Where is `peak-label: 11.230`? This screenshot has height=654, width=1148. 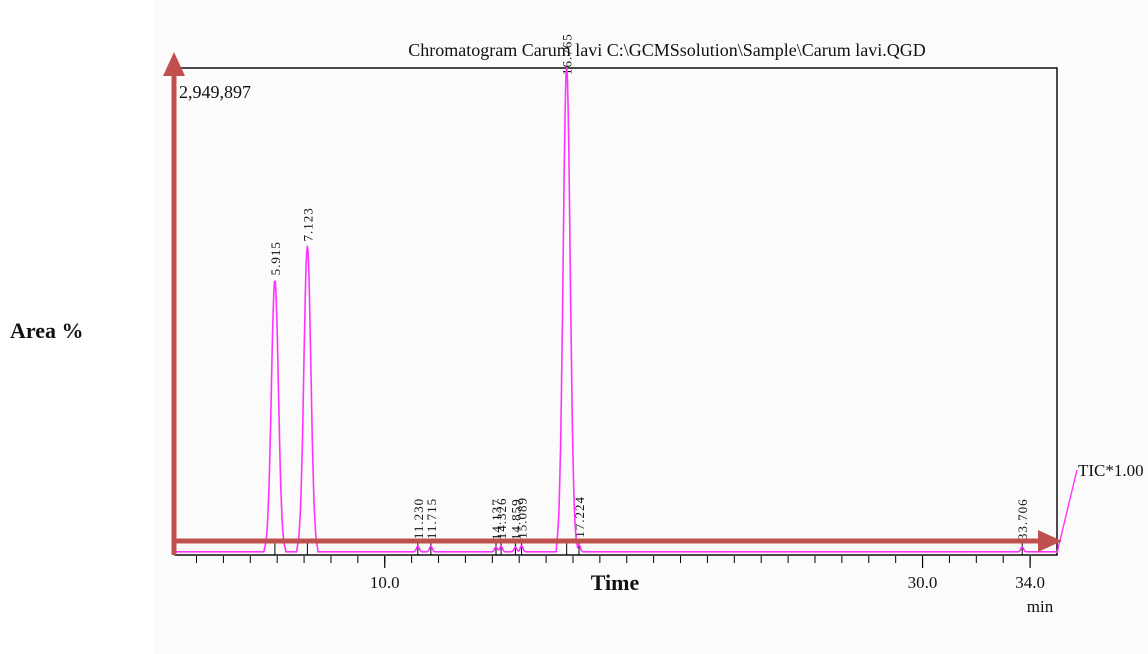
peak-label: 11.230 is located at coordinates (418, 518).